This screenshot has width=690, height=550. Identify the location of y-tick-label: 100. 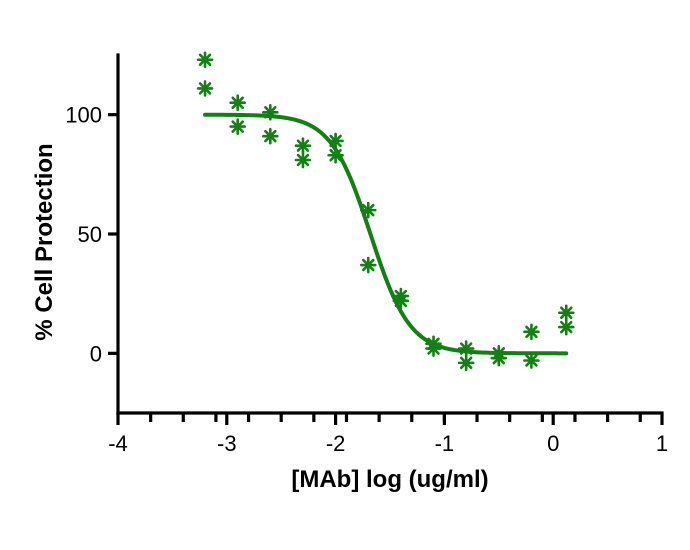
(83, 115).